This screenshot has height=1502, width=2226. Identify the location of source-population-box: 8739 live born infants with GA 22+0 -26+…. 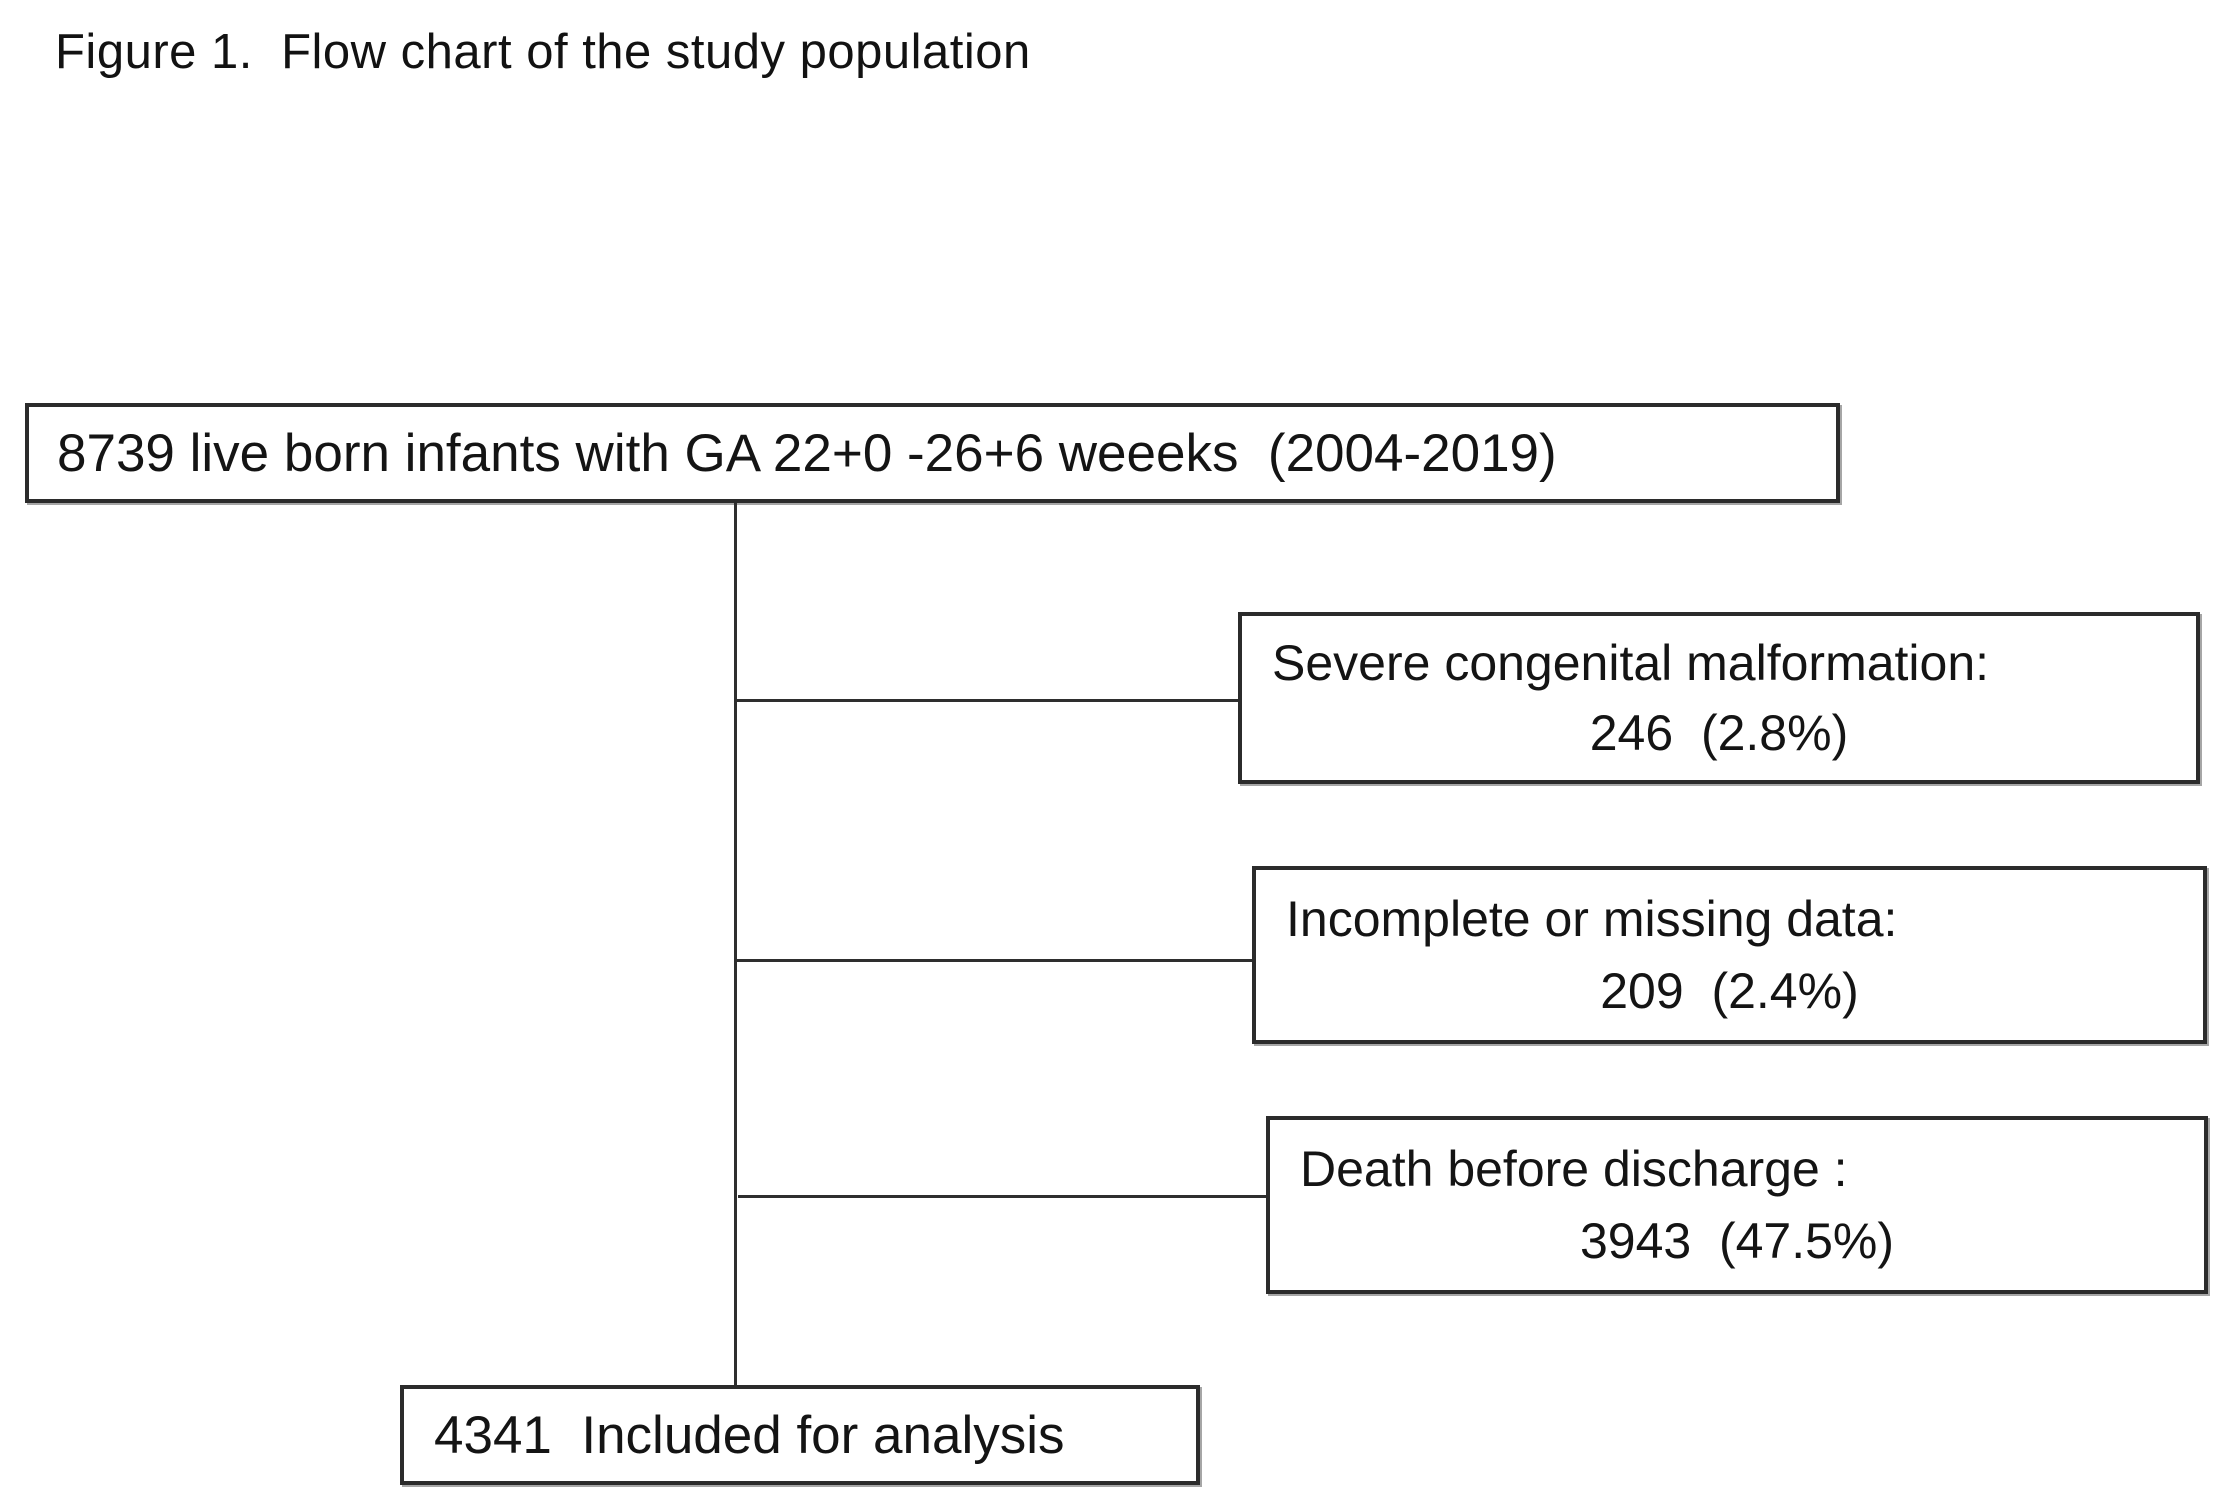
(932, 453).